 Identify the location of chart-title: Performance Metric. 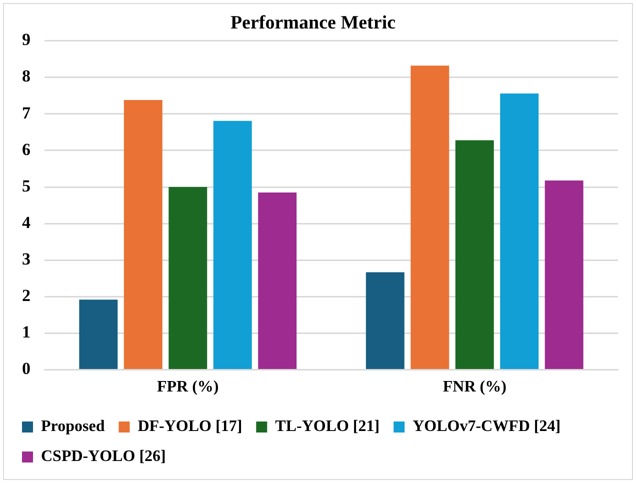
(313, 23).